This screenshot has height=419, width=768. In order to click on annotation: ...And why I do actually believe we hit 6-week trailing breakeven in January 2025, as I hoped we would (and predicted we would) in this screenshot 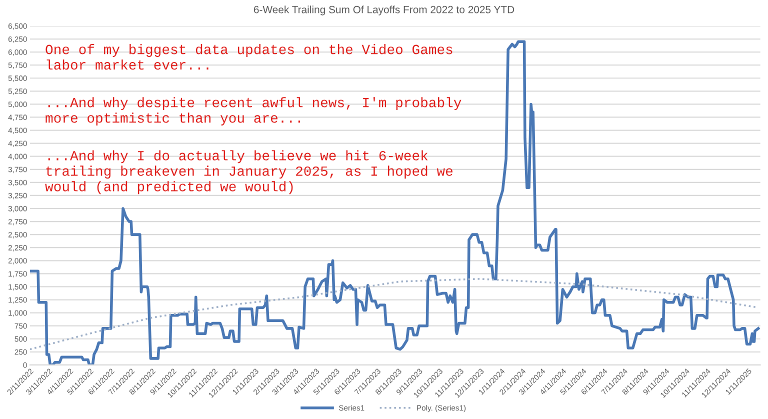, I will do `click(248, 172)`.